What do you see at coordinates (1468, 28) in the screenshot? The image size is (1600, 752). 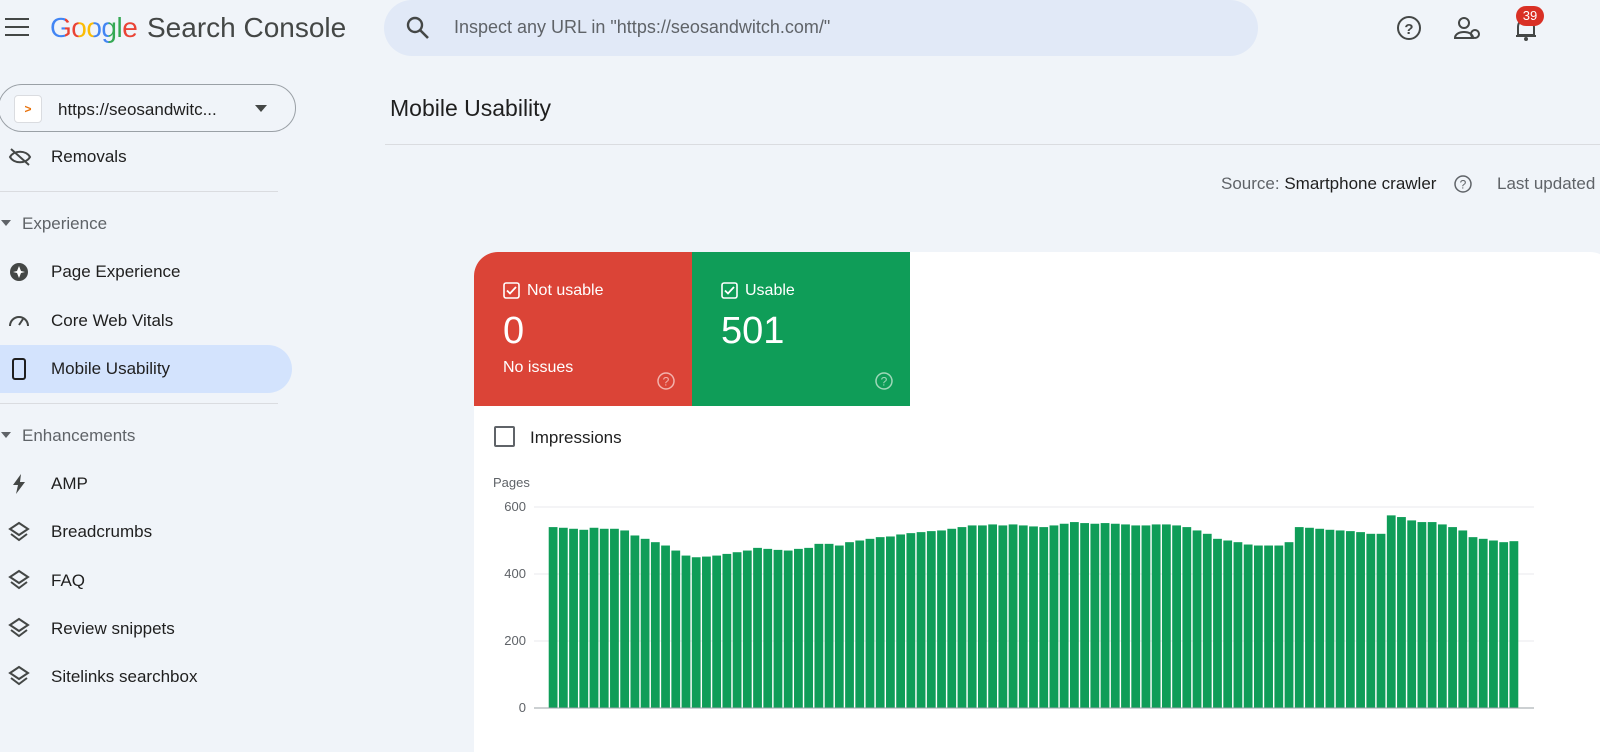 I see `settings-user-icon` at bounding box center [1468, 28].